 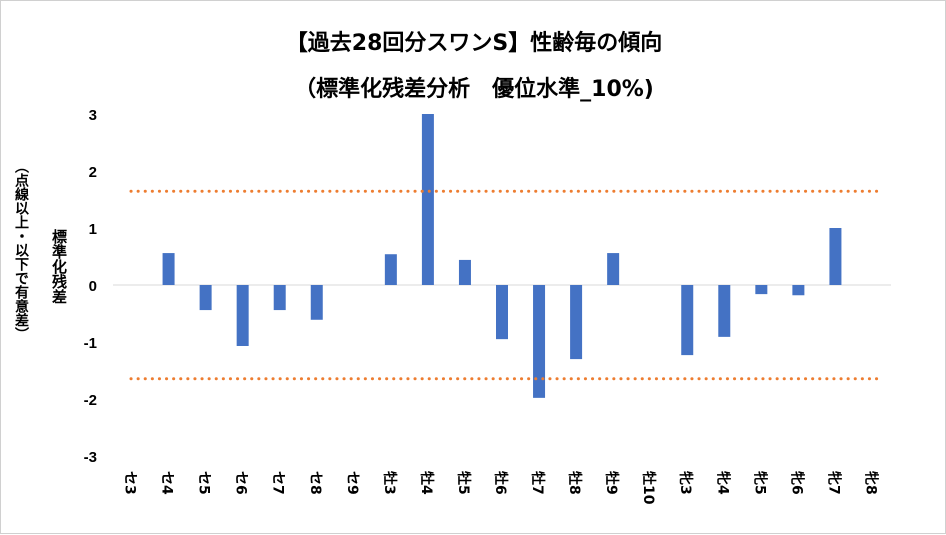 What do you see at coordinates (759, 483) in the screenshot?
I see `x-tick-label: 牝5` at bounding box center [759, 483].